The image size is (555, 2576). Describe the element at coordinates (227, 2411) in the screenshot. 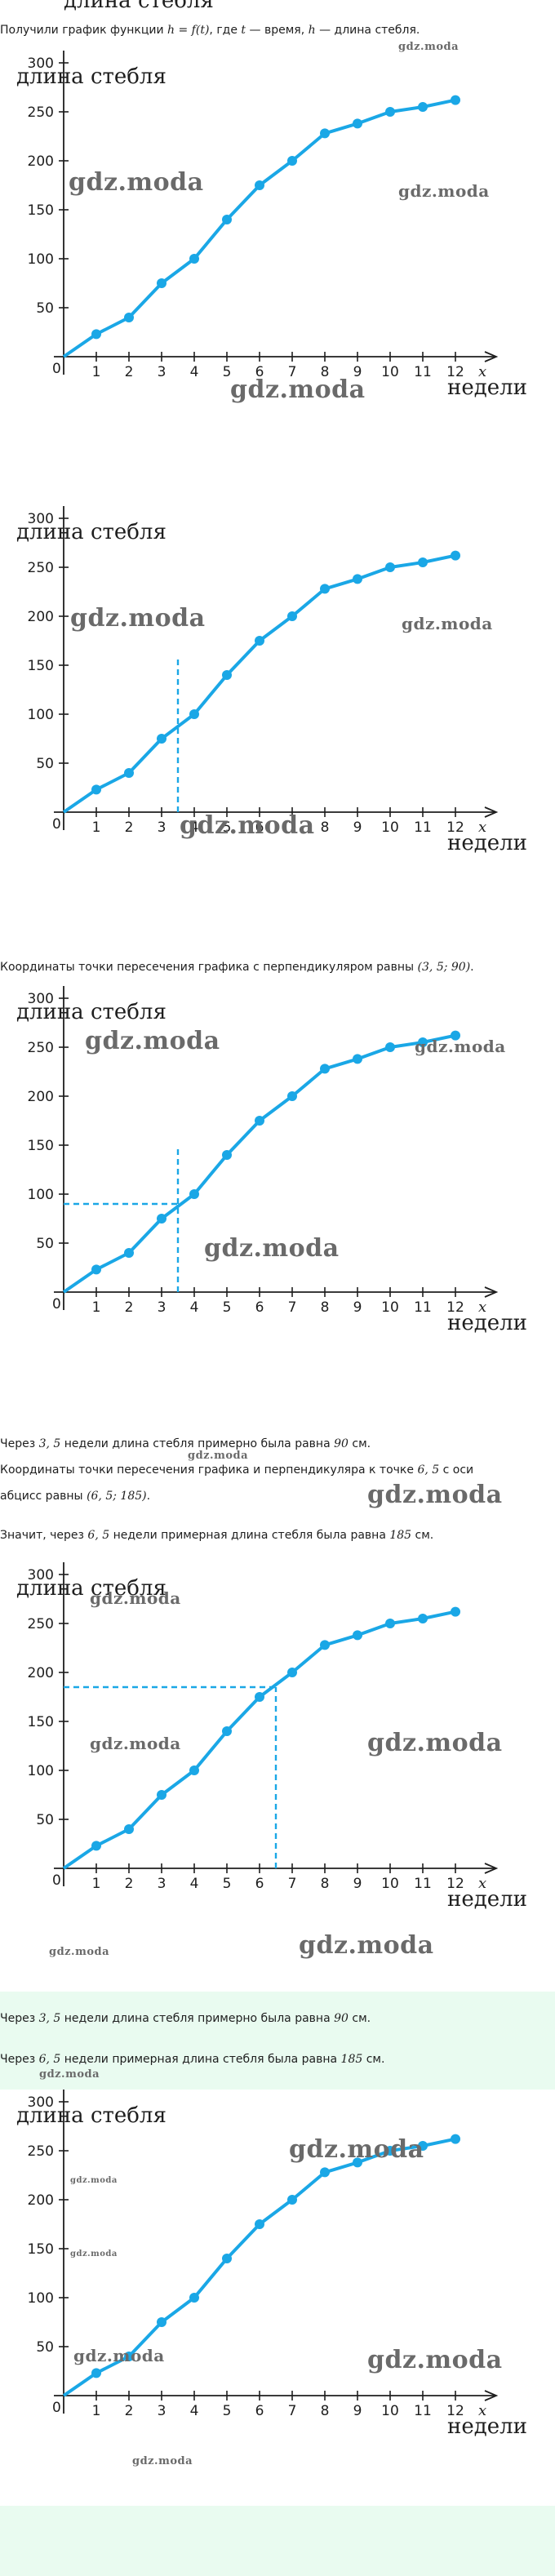

I see `x-tick-label: 5` at that location.